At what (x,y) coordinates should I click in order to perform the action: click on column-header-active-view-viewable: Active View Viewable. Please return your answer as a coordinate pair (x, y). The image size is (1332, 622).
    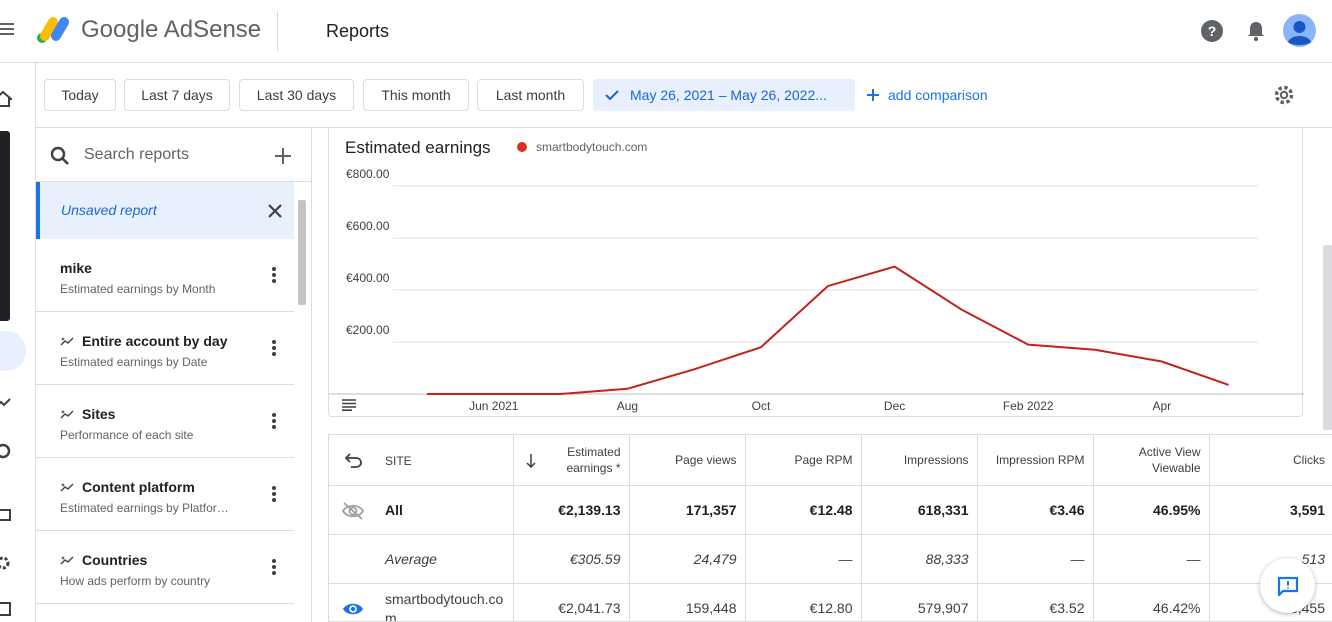
    Looking at the image, I should click on (1151, 460).